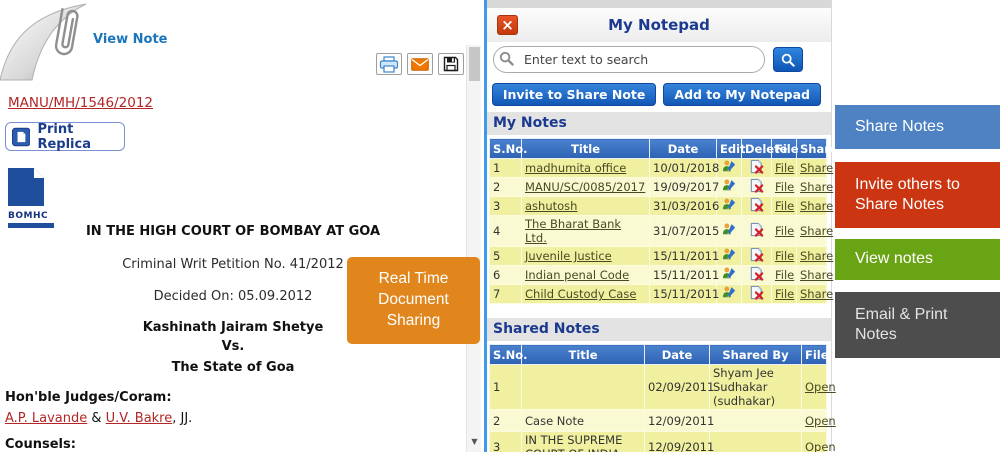  I want to click on col-title: Title, so click(585, 148).